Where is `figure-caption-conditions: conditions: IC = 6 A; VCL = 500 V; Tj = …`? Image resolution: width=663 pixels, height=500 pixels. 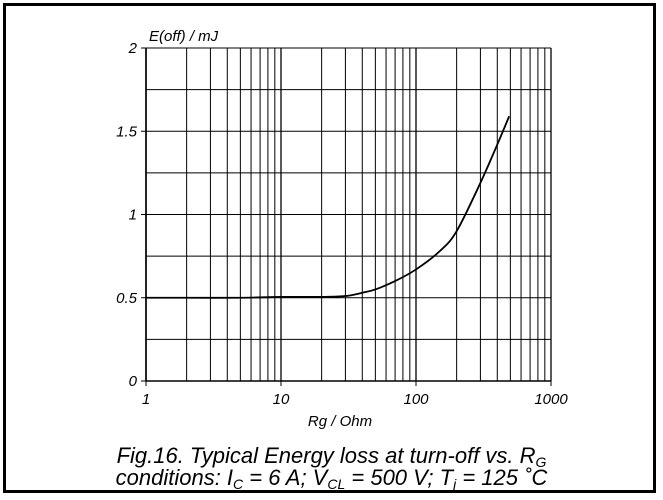
figure-caption-conditions: conditions: IC = 6 A; VCL = 500 V; Tj = … is located at coordinates (331, 478).